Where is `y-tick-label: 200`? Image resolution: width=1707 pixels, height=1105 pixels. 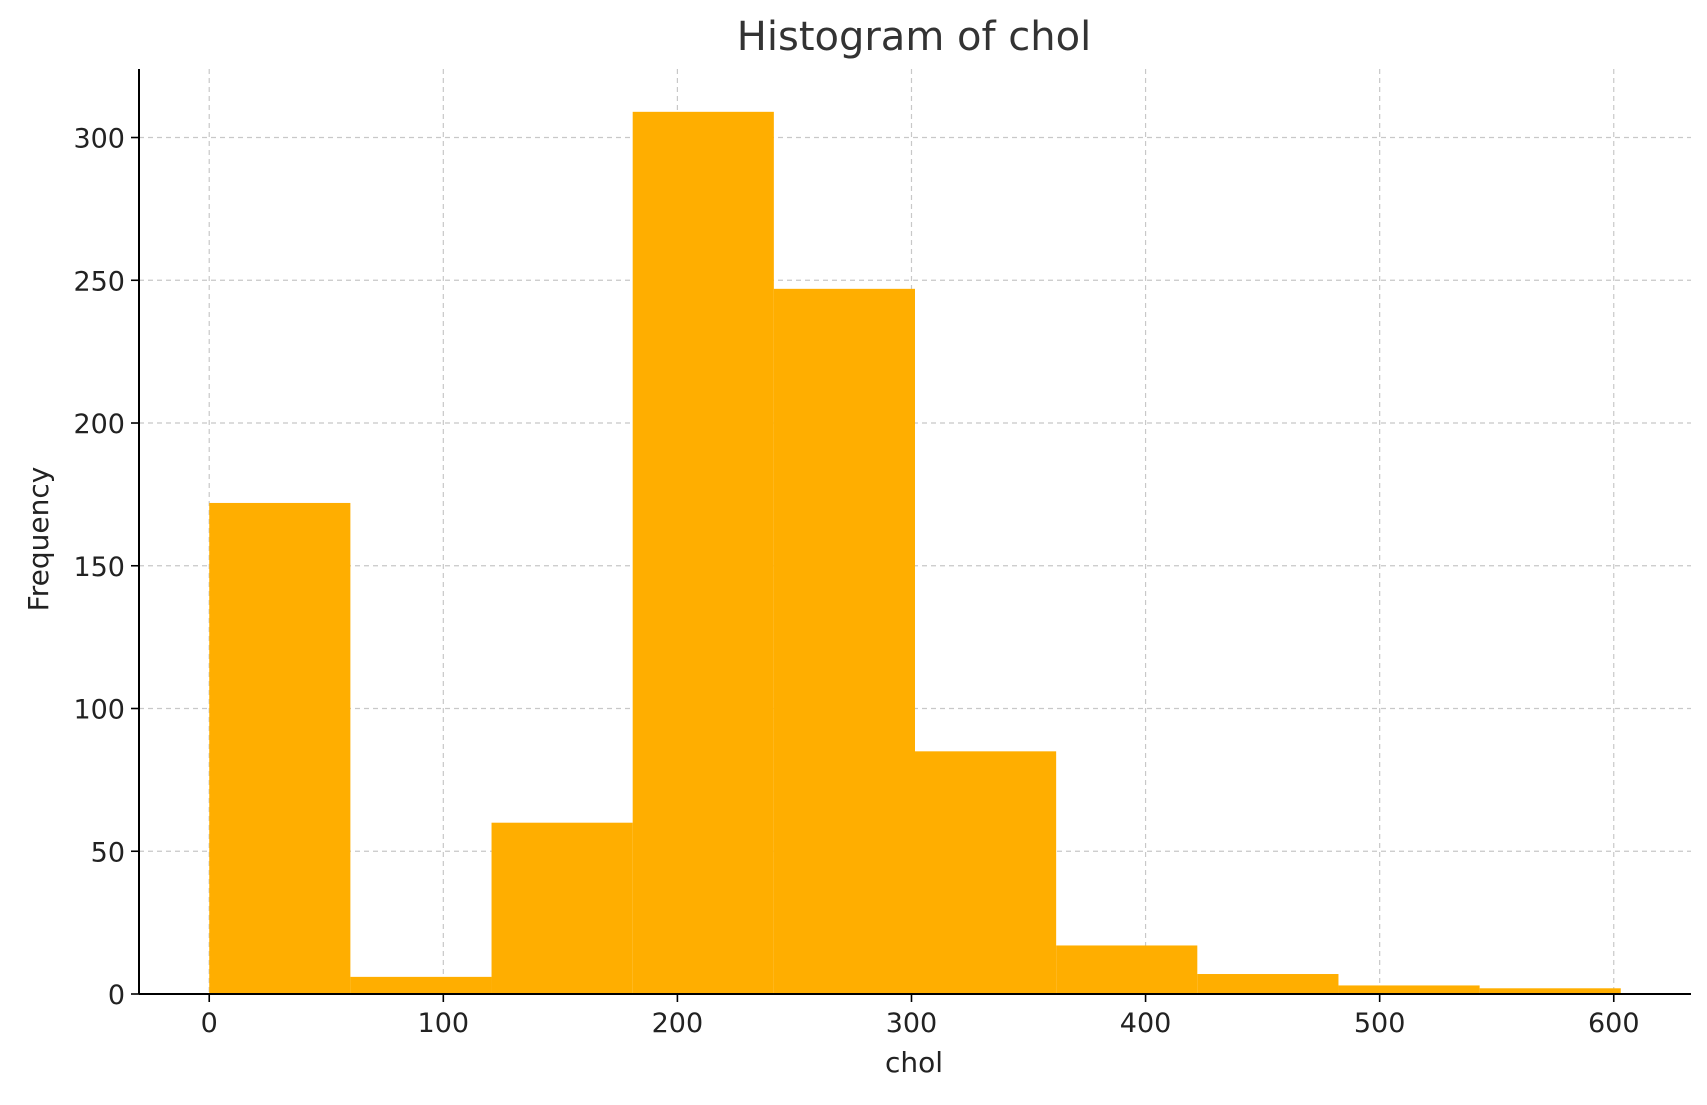 y-tick-label: 200 is located at coordinates (99, 424).